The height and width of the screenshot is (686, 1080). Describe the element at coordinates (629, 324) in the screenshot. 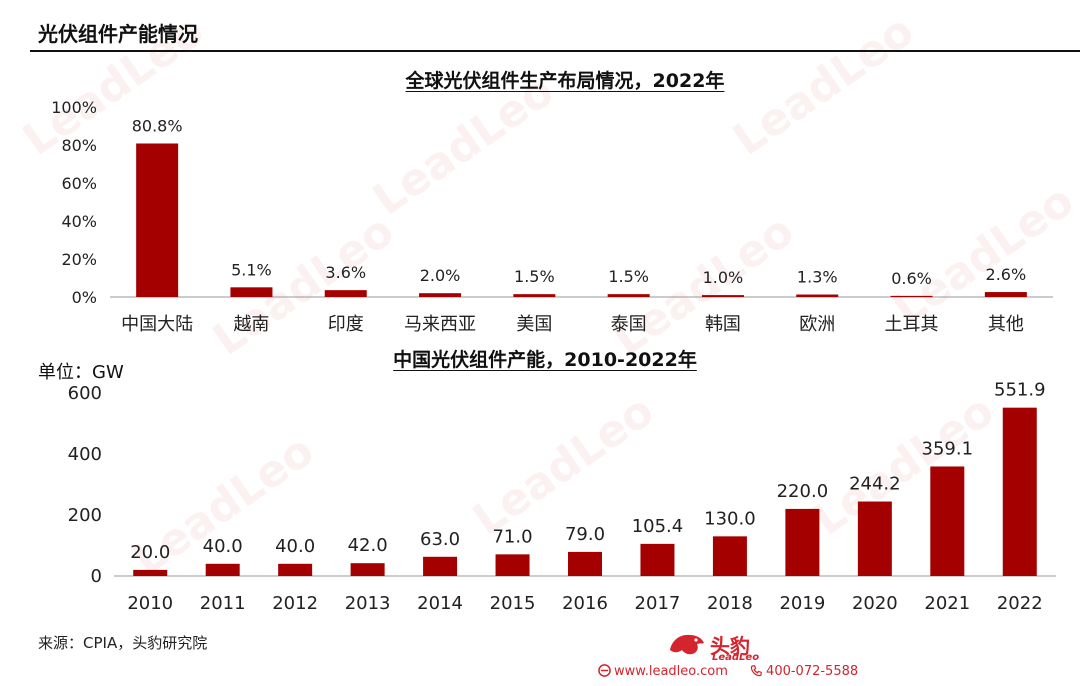

I see `x-tick-label: 泰国` at that location.